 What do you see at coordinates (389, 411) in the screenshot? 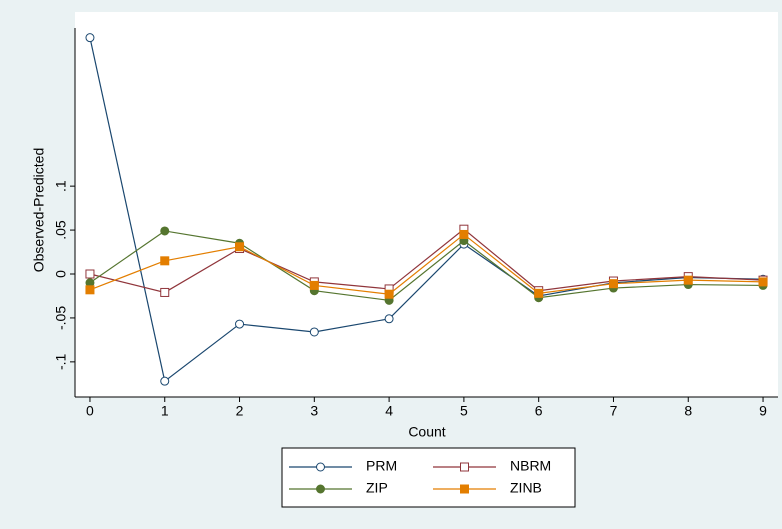
I see `x-tick-label: 4` at bounding box center [389, 411].